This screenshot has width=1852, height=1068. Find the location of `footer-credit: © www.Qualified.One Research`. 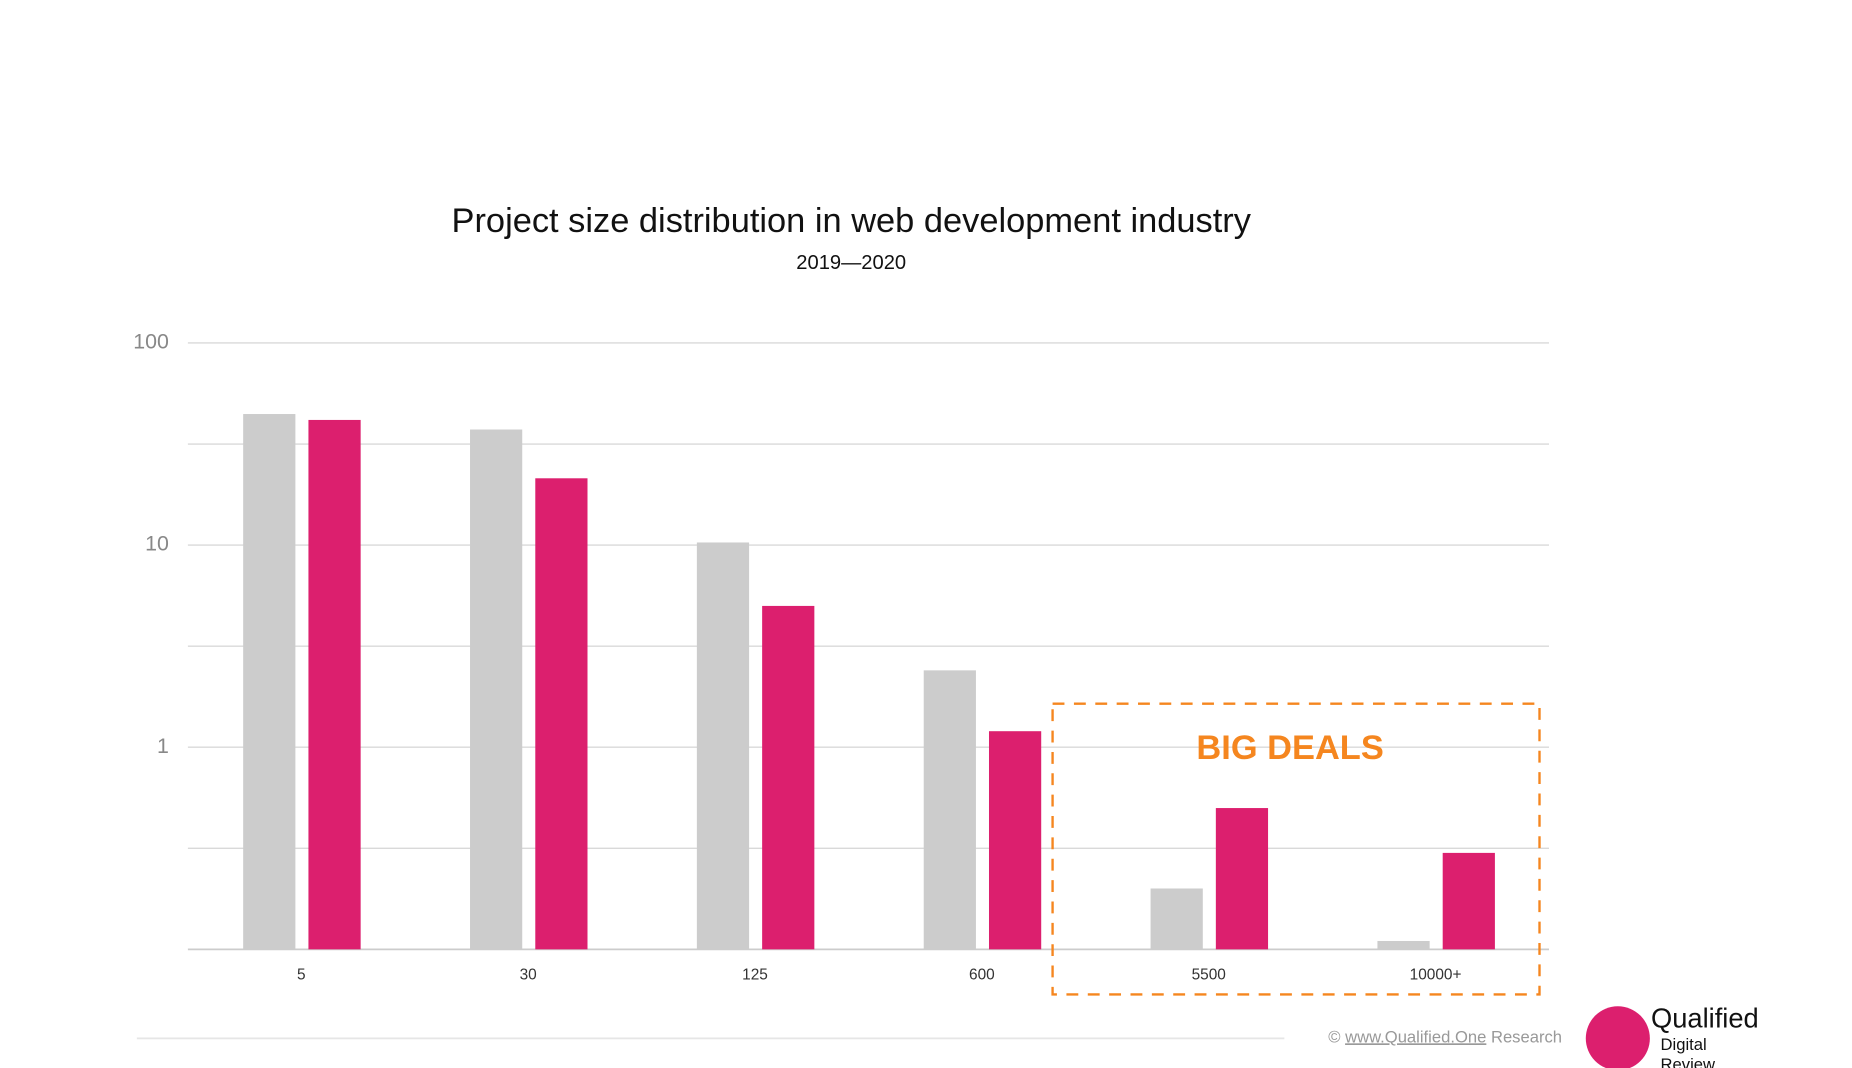

footer-credit: © www.Qualified.One Research is located at coordinates (1445, 1037).